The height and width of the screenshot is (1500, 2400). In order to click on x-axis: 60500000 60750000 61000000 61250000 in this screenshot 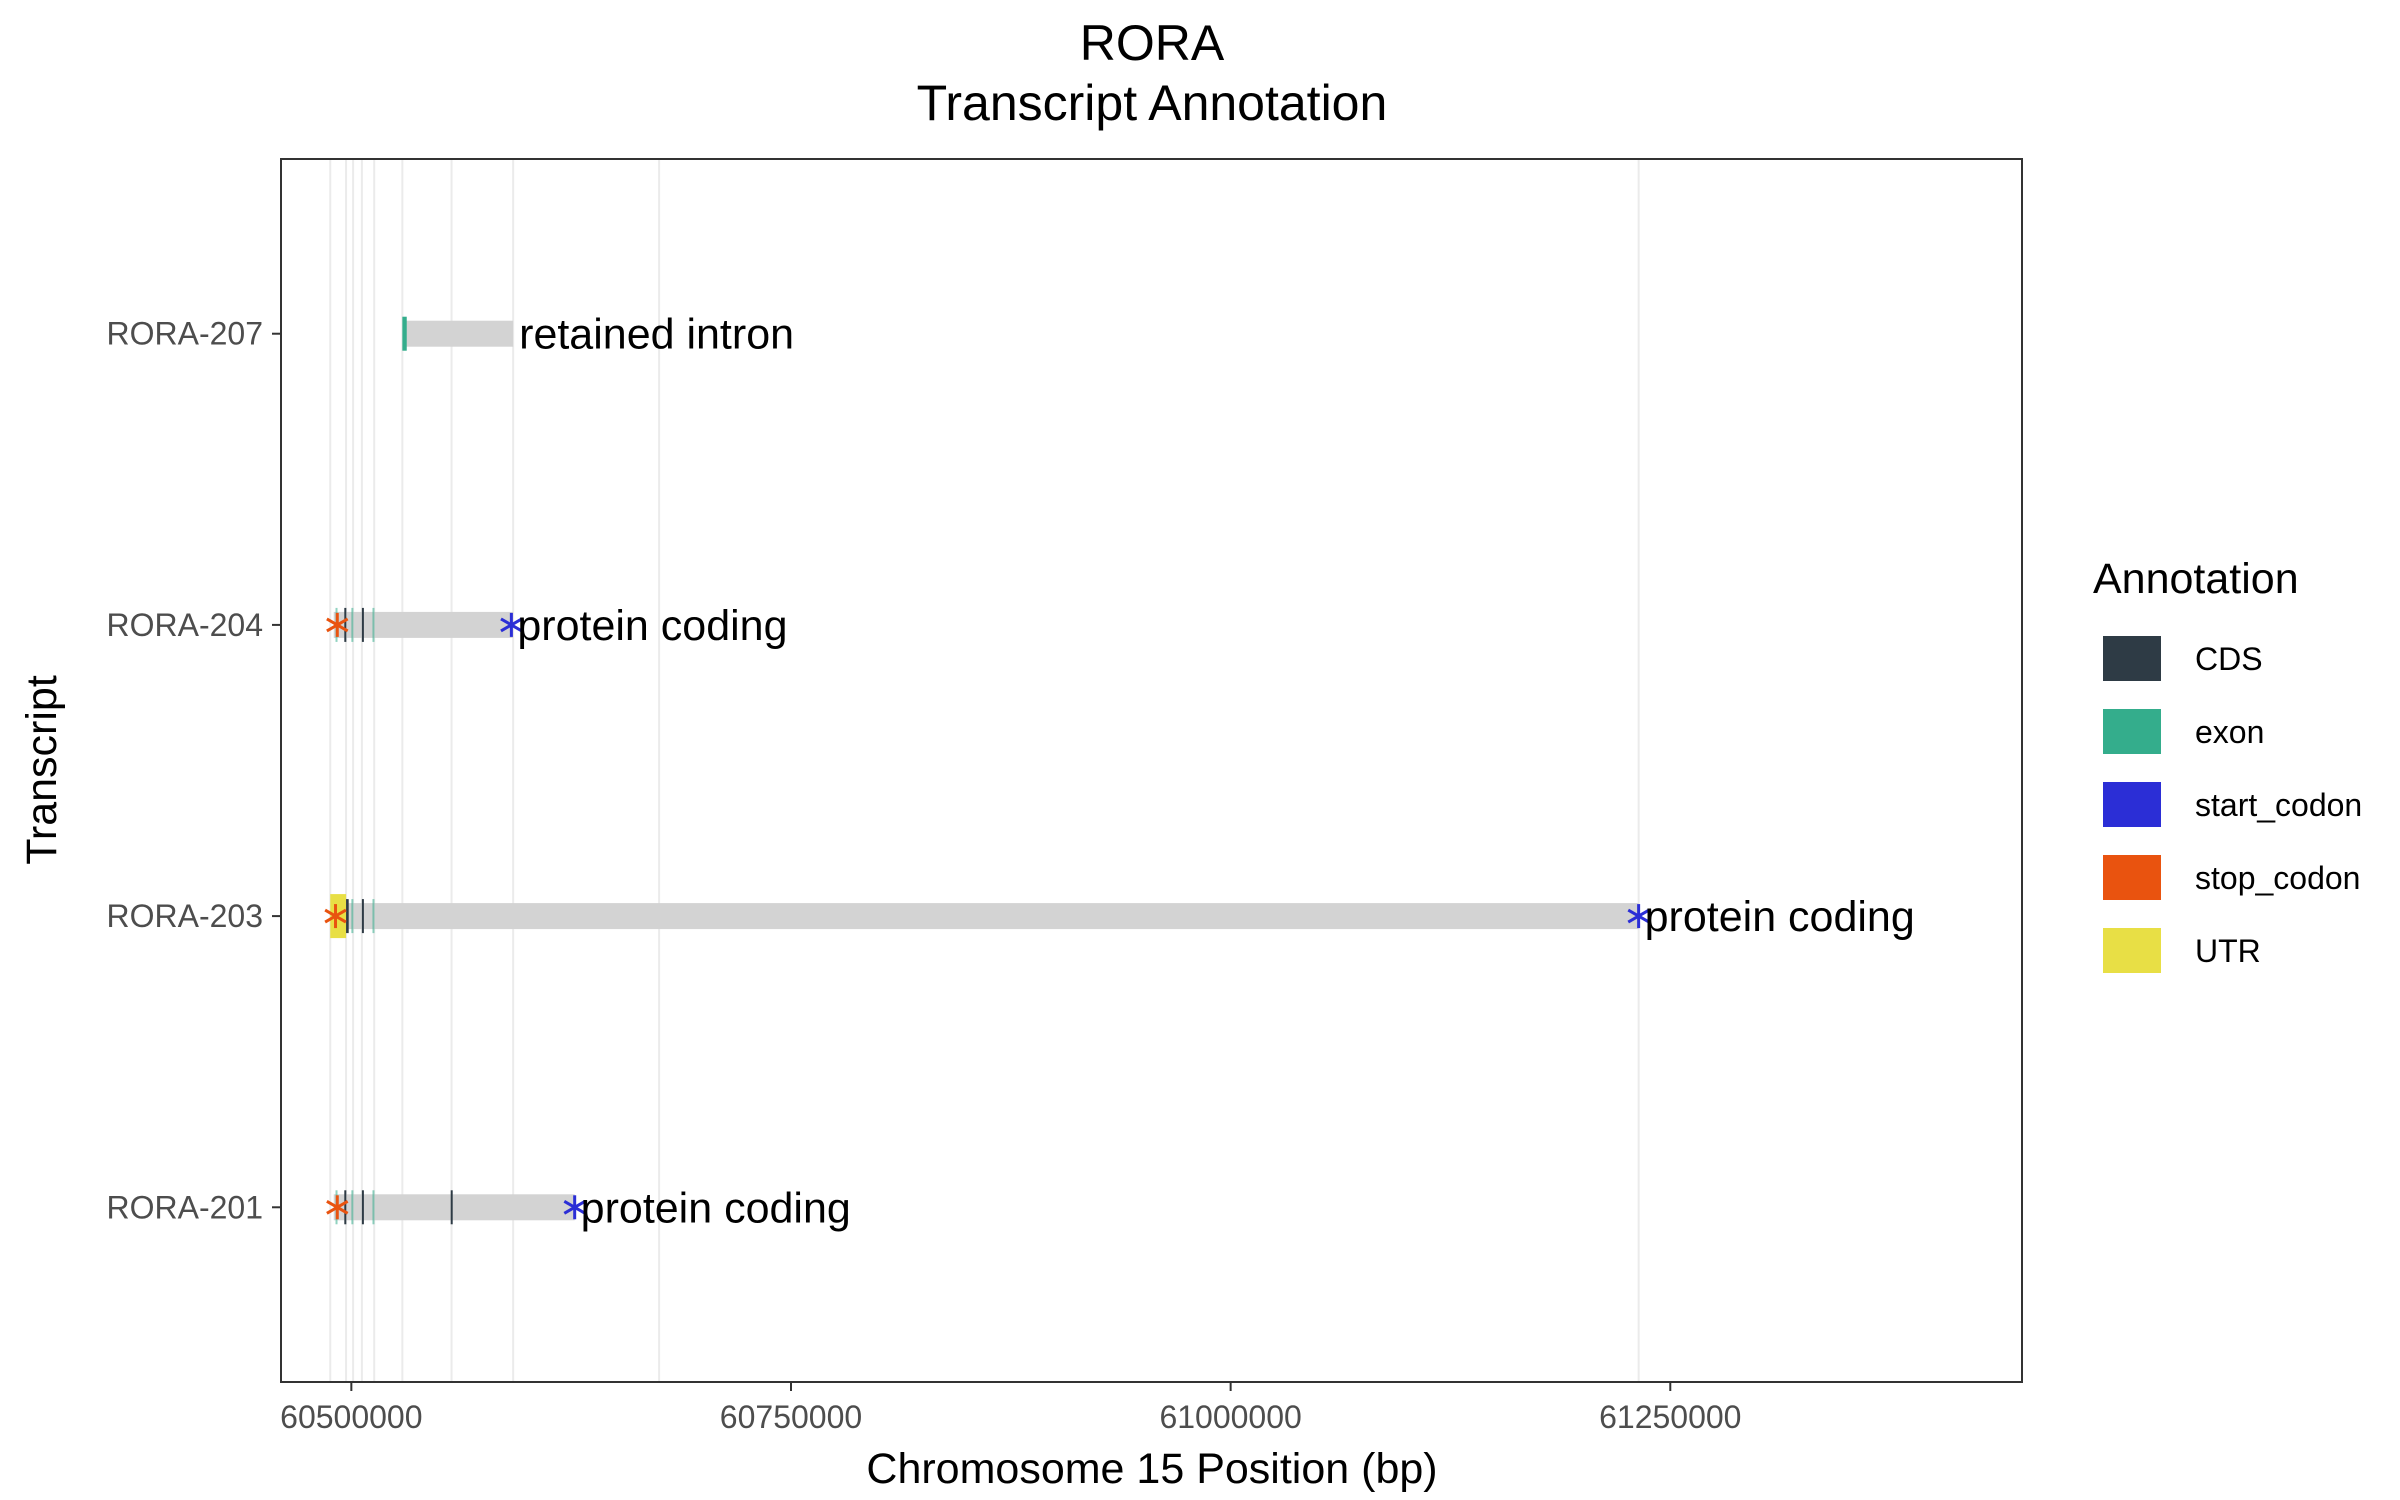, I will do `click(1010, 1408)`.